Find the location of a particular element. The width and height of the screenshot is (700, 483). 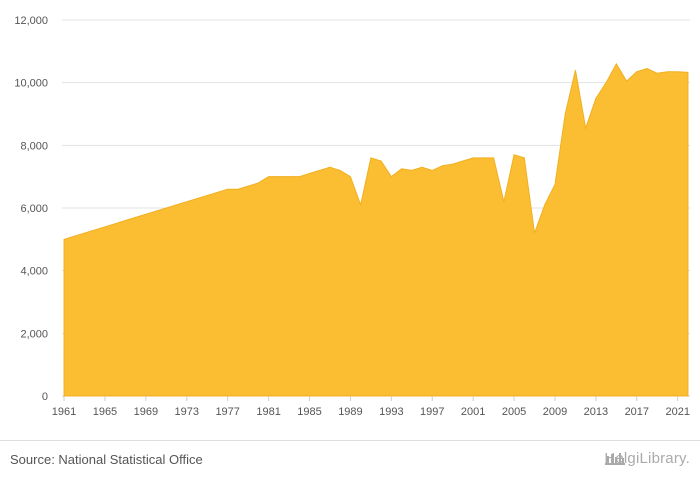

helgi-library-logo: HelgiLibrary. is located at coordinates (647, 458).